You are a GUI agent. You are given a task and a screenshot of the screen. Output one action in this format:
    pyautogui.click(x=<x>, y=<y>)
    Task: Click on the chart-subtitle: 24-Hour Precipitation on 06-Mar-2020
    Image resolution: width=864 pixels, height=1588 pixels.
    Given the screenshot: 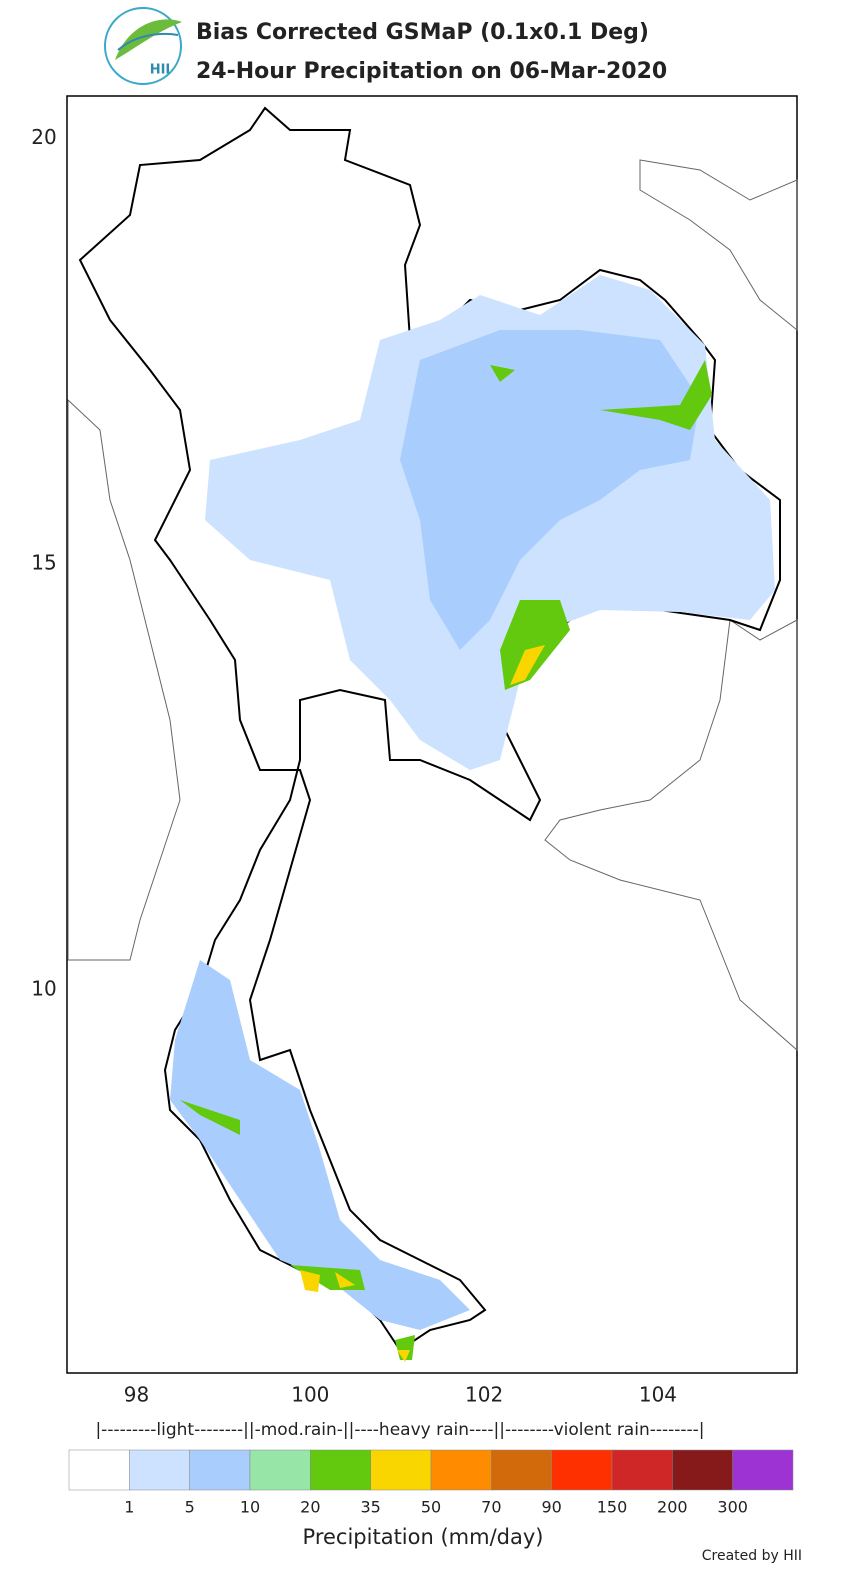 What is the action you would take?
    pyautogui.click(x=431, y=71)
    